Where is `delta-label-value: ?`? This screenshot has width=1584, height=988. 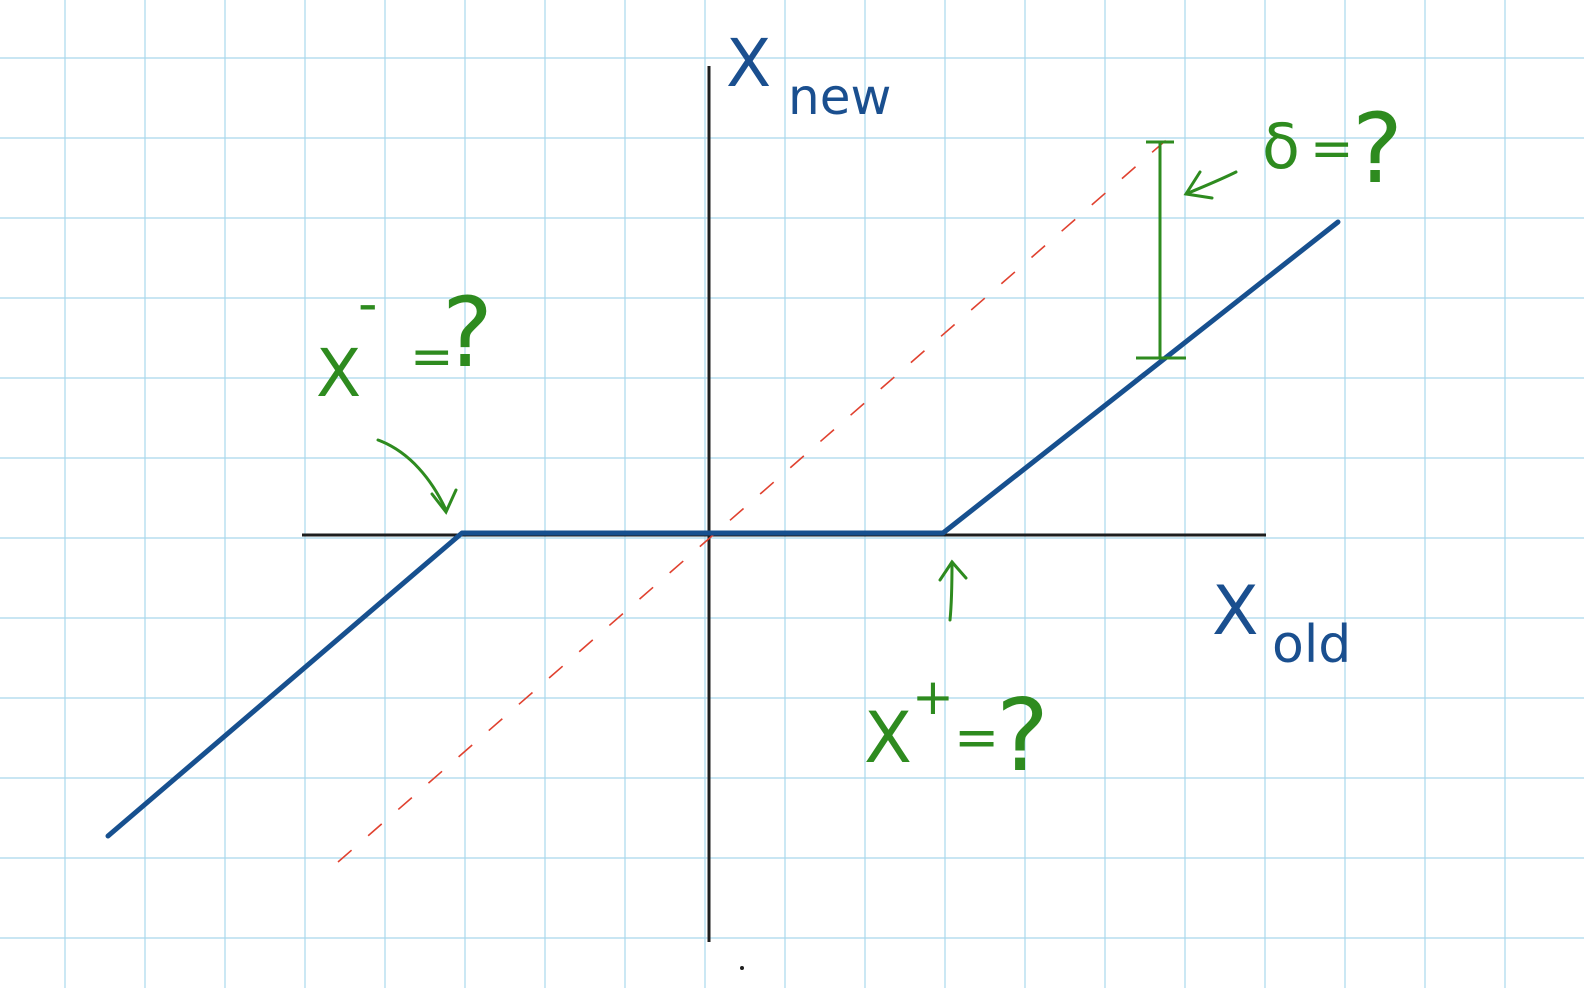
delta-label-value: ? is located at coordinates (1377, 149).